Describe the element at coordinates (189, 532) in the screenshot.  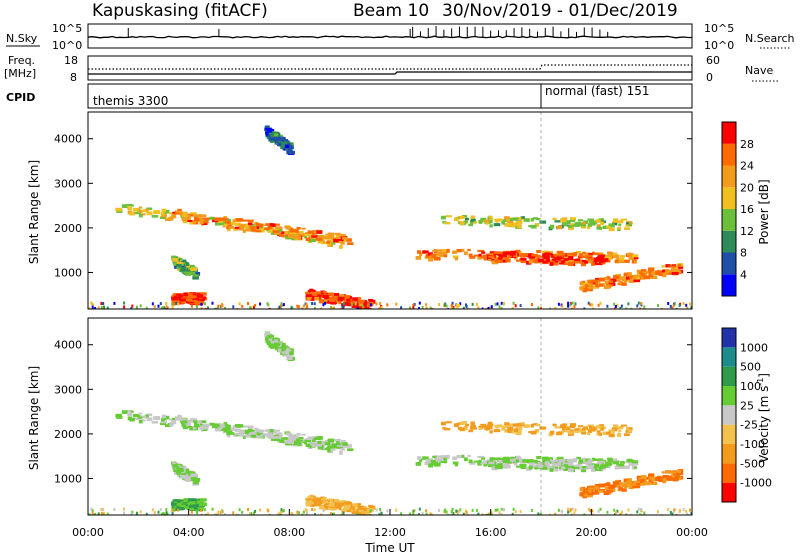
I see `x-tick-label: 04:00` at that location.